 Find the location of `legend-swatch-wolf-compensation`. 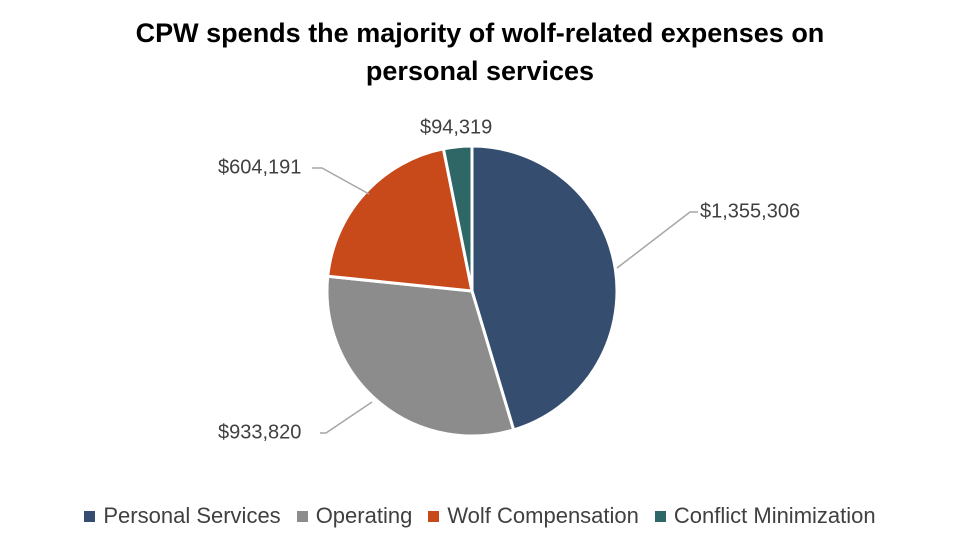

legend-swatch-wolf-compensation is located at coordinates (434, 516).